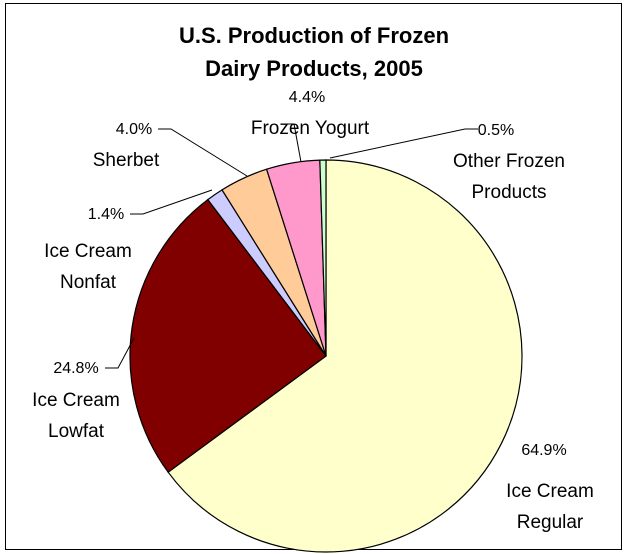  What do you see at coordinates (550, 522) in the screenshot?
I see `category-label-ice-cream-regular: Regular` at bounding box center [550, 522].